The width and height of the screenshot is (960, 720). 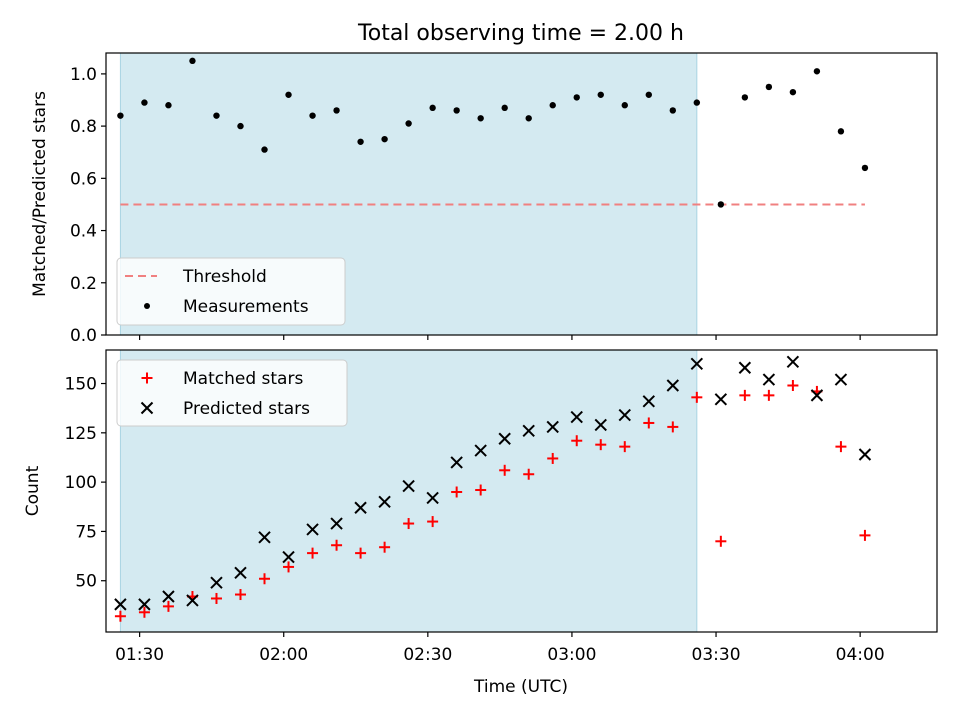 What do you see at coordinates (83, 127) in the screenshot?
I see `y-tick-label: 0.8` at bounding box center [83, 127].